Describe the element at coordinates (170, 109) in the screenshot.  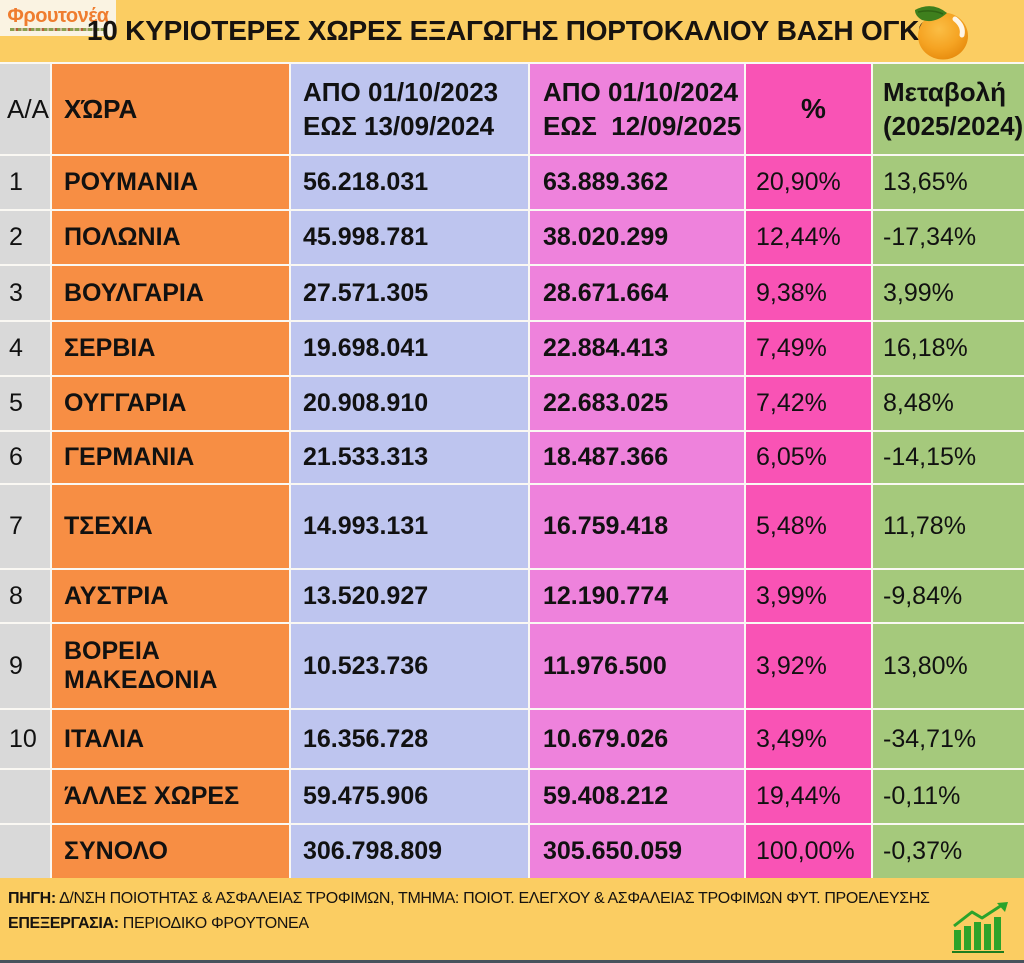
I see `header-country: ΧΏΡΑ` at that location.